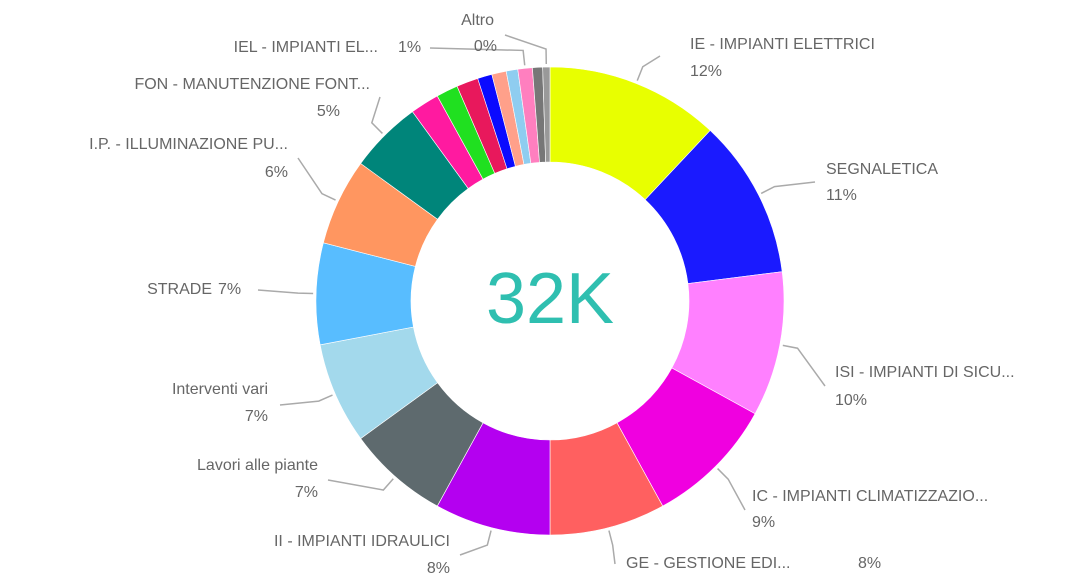  I want to click on slice-label: II - IMPIANTI IDRAULICI, so click(362, 541).